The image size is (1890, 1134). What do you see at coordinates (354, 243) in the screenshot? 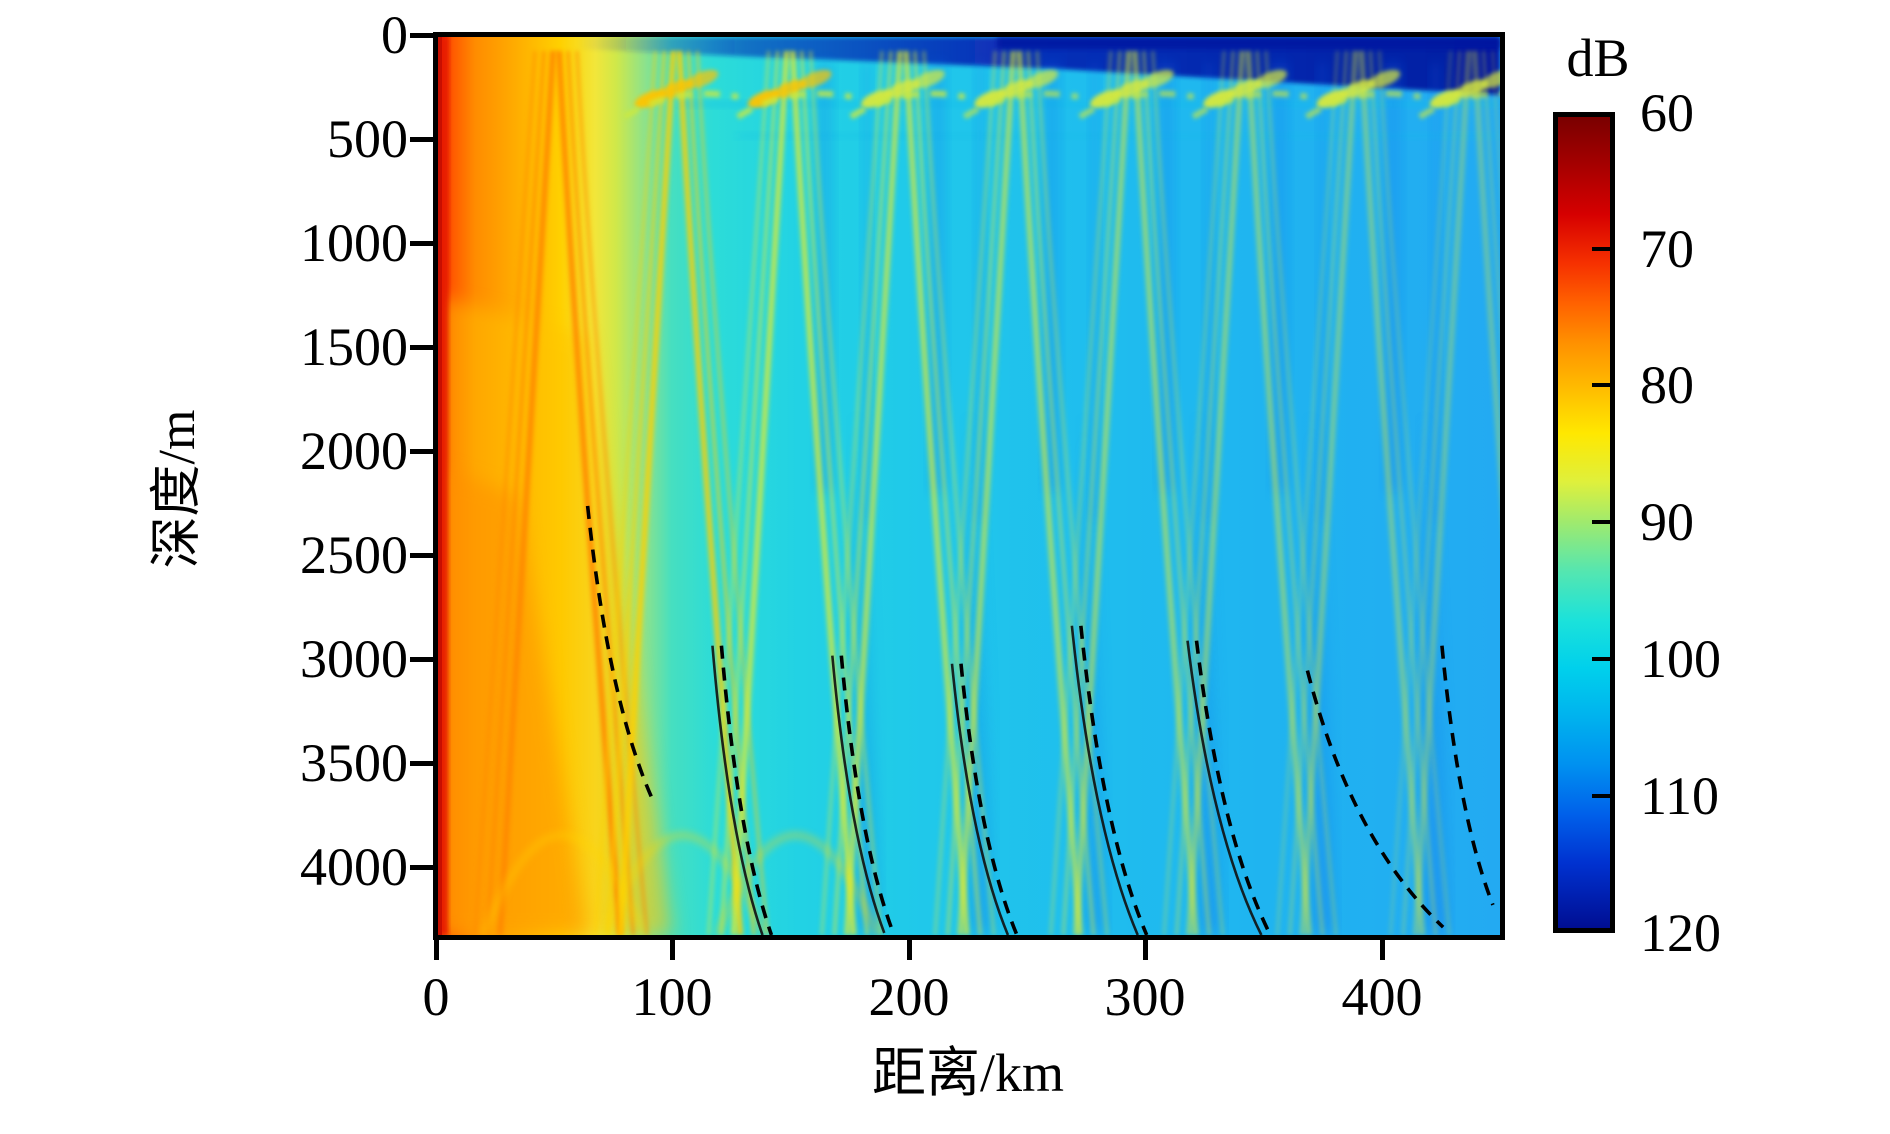
I see `y-tick-label: 1000` at bounding box center [354, 243].